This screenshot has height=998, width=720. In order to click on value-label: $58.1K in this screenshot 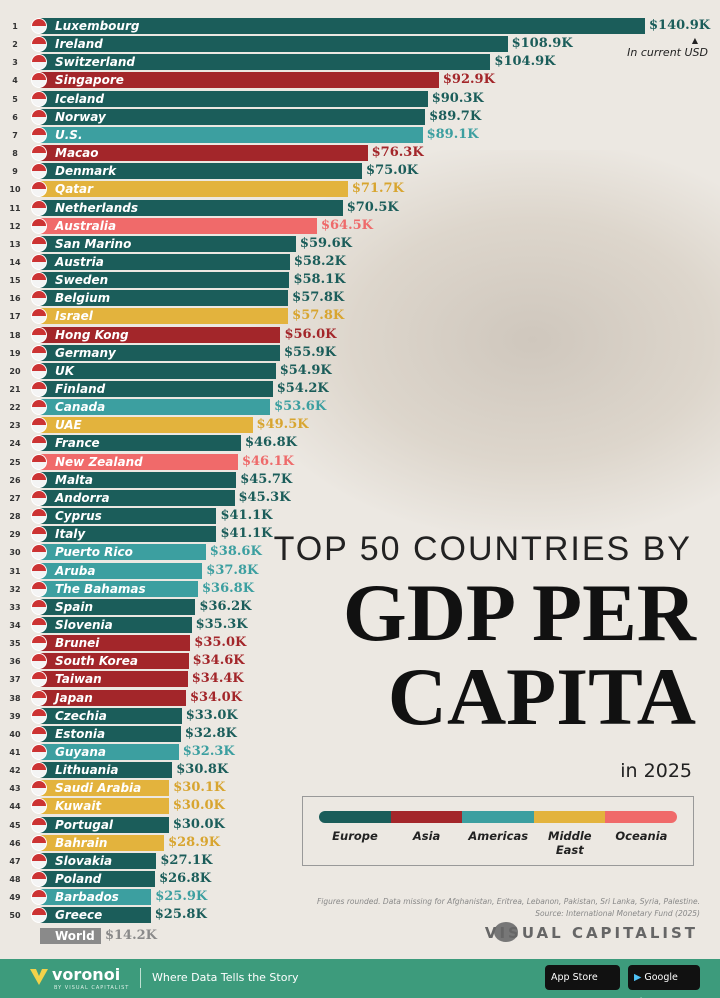, I will do `click(319, 280)`.